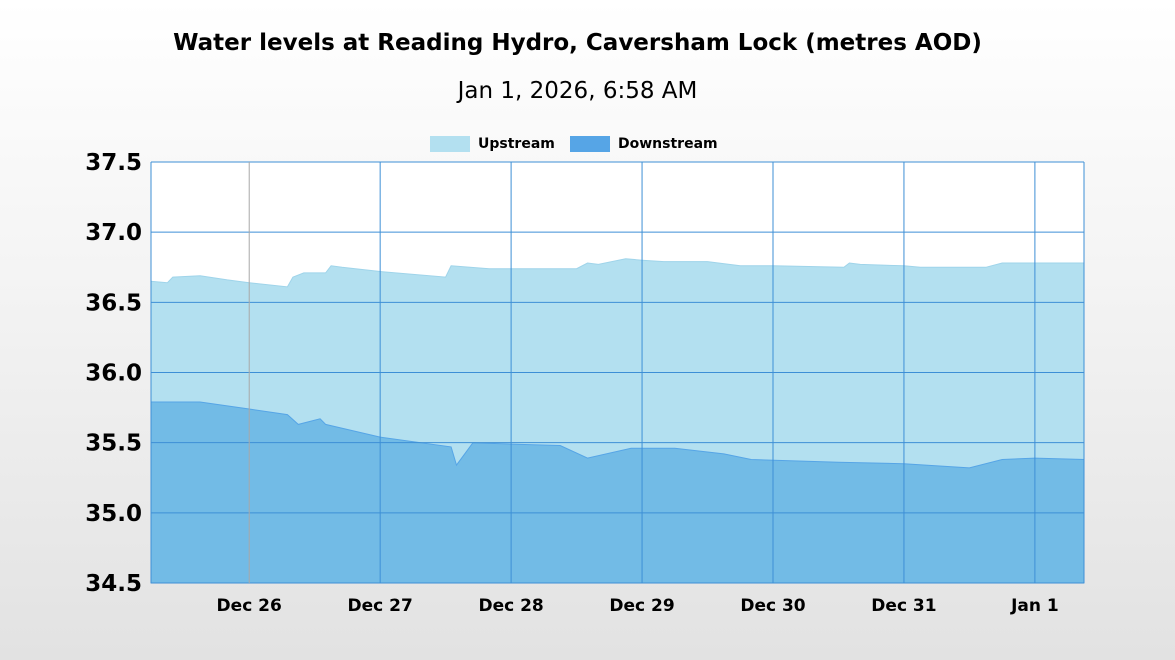 Image resolution: width=1175 pixels, height=660 pixels. Describe the element at coordinates (450, 144) in the screenshot. I see `legend-swatch-upstream` at that location.